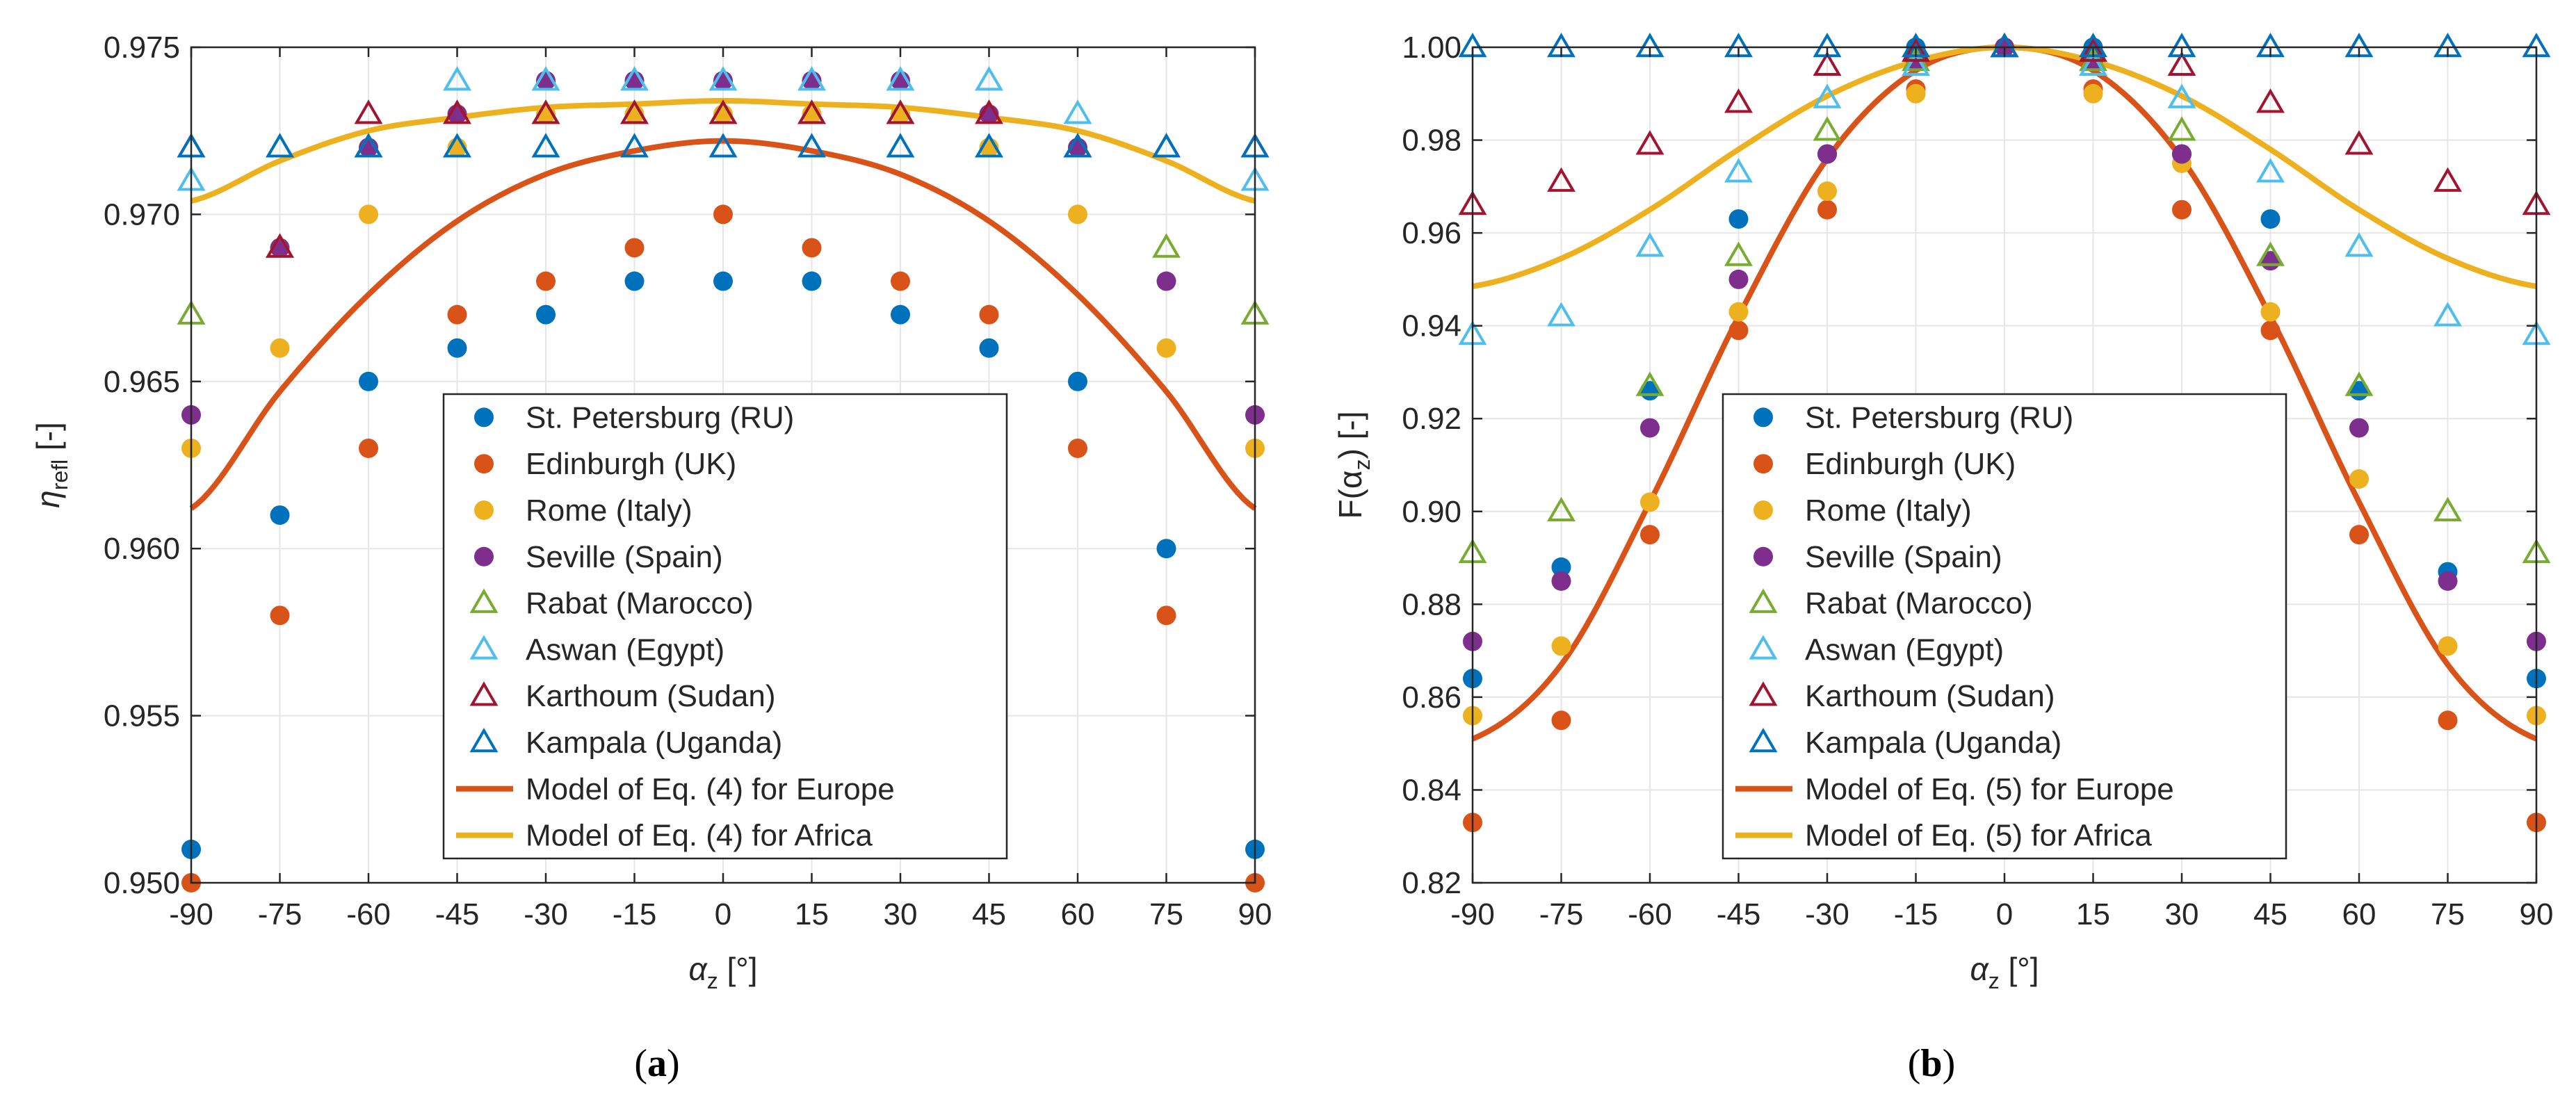  Describe the element at coordinates (1739, 914) in the screenshot. I see `x-tick-label: -45` at that location.